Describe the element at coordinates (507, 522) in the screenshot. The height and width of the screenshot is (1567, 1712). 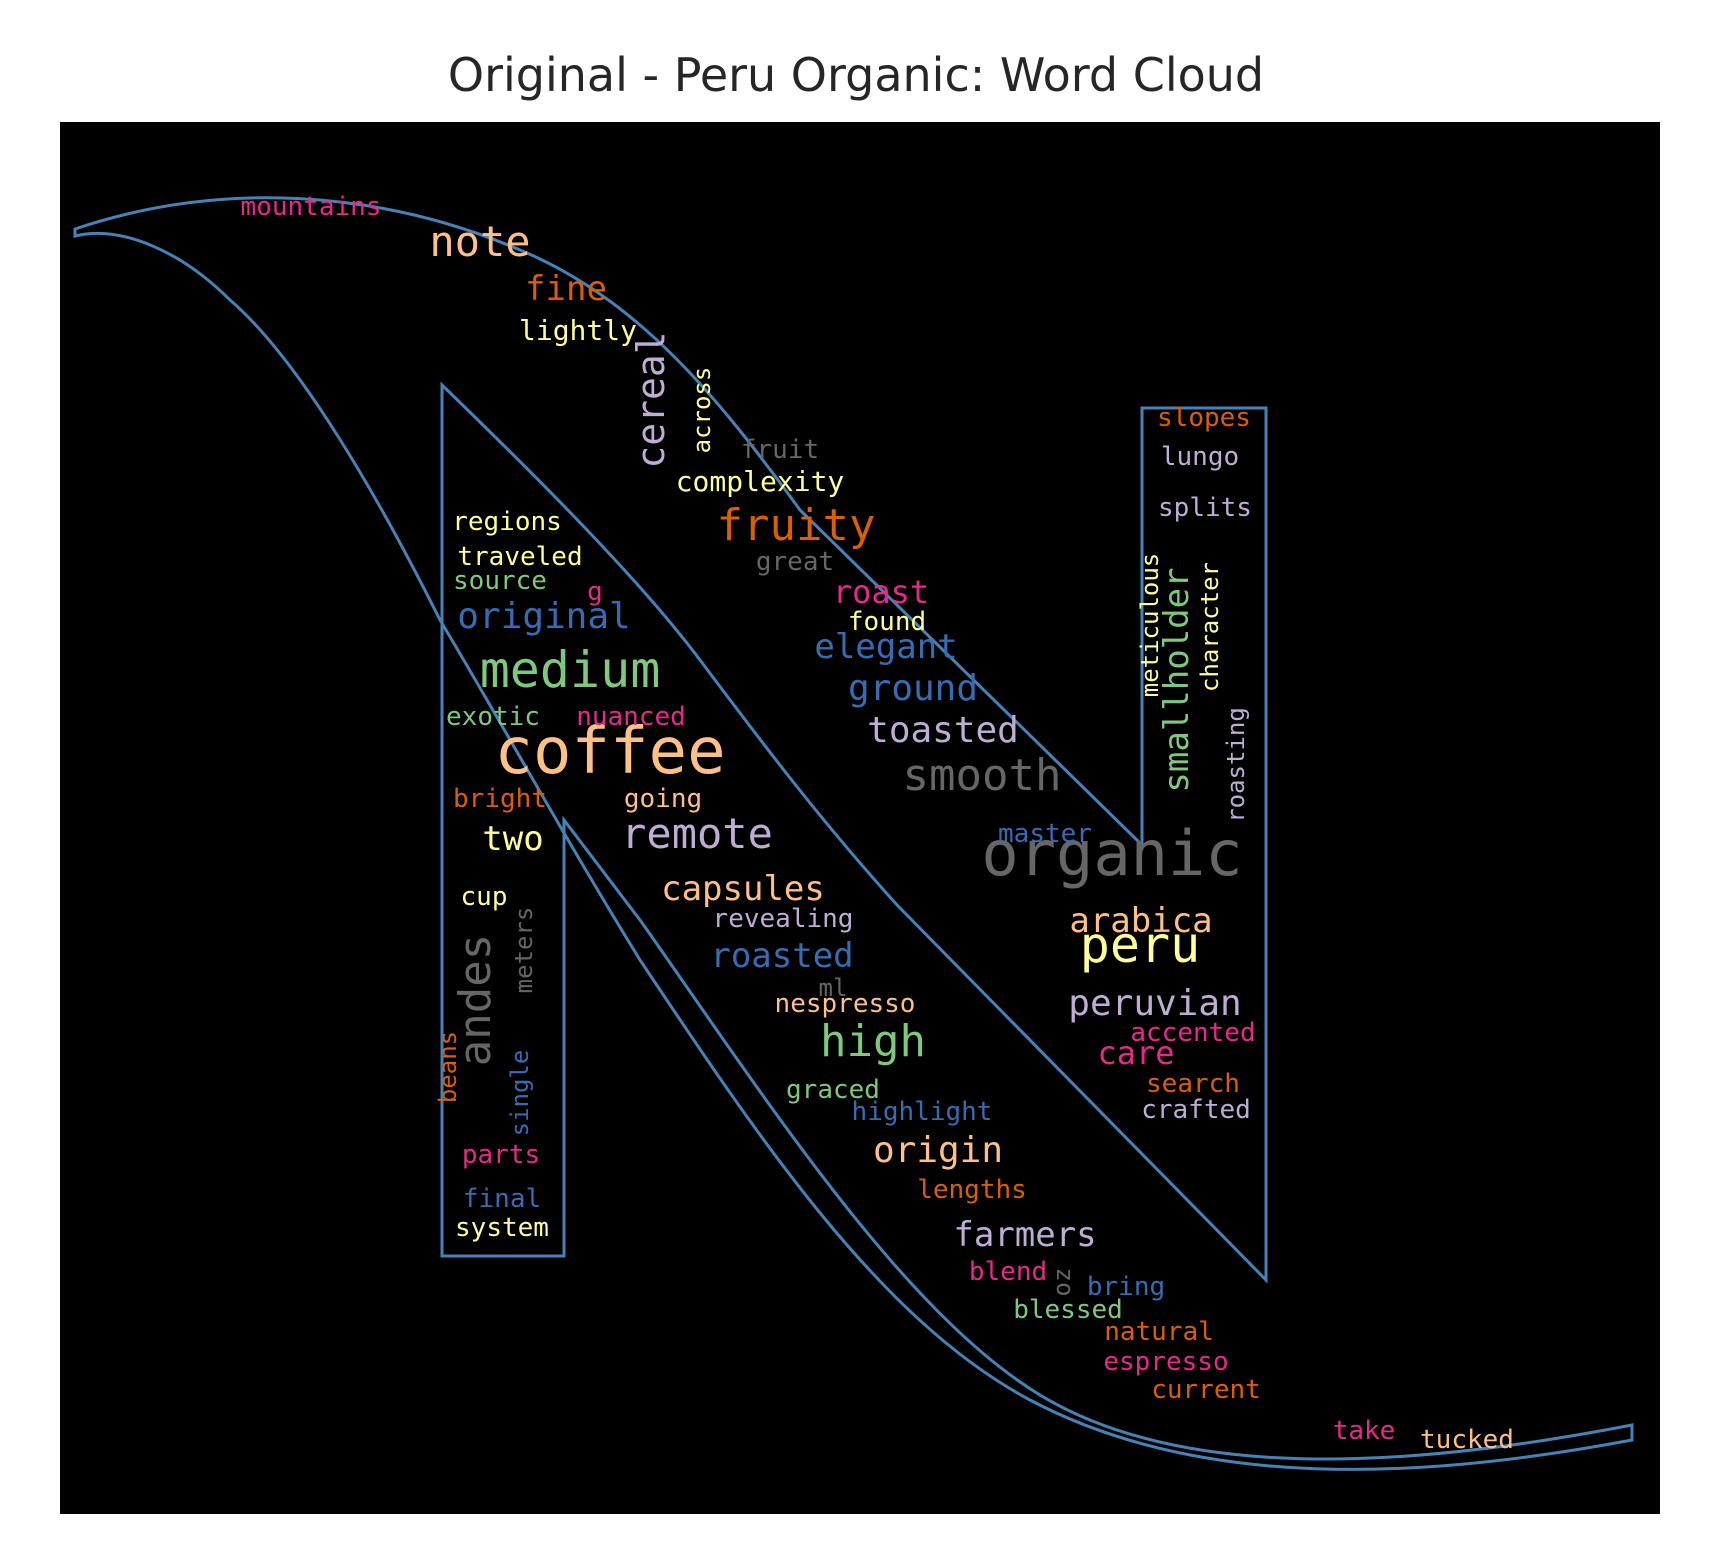
I see `word-regions: regions` at that location.